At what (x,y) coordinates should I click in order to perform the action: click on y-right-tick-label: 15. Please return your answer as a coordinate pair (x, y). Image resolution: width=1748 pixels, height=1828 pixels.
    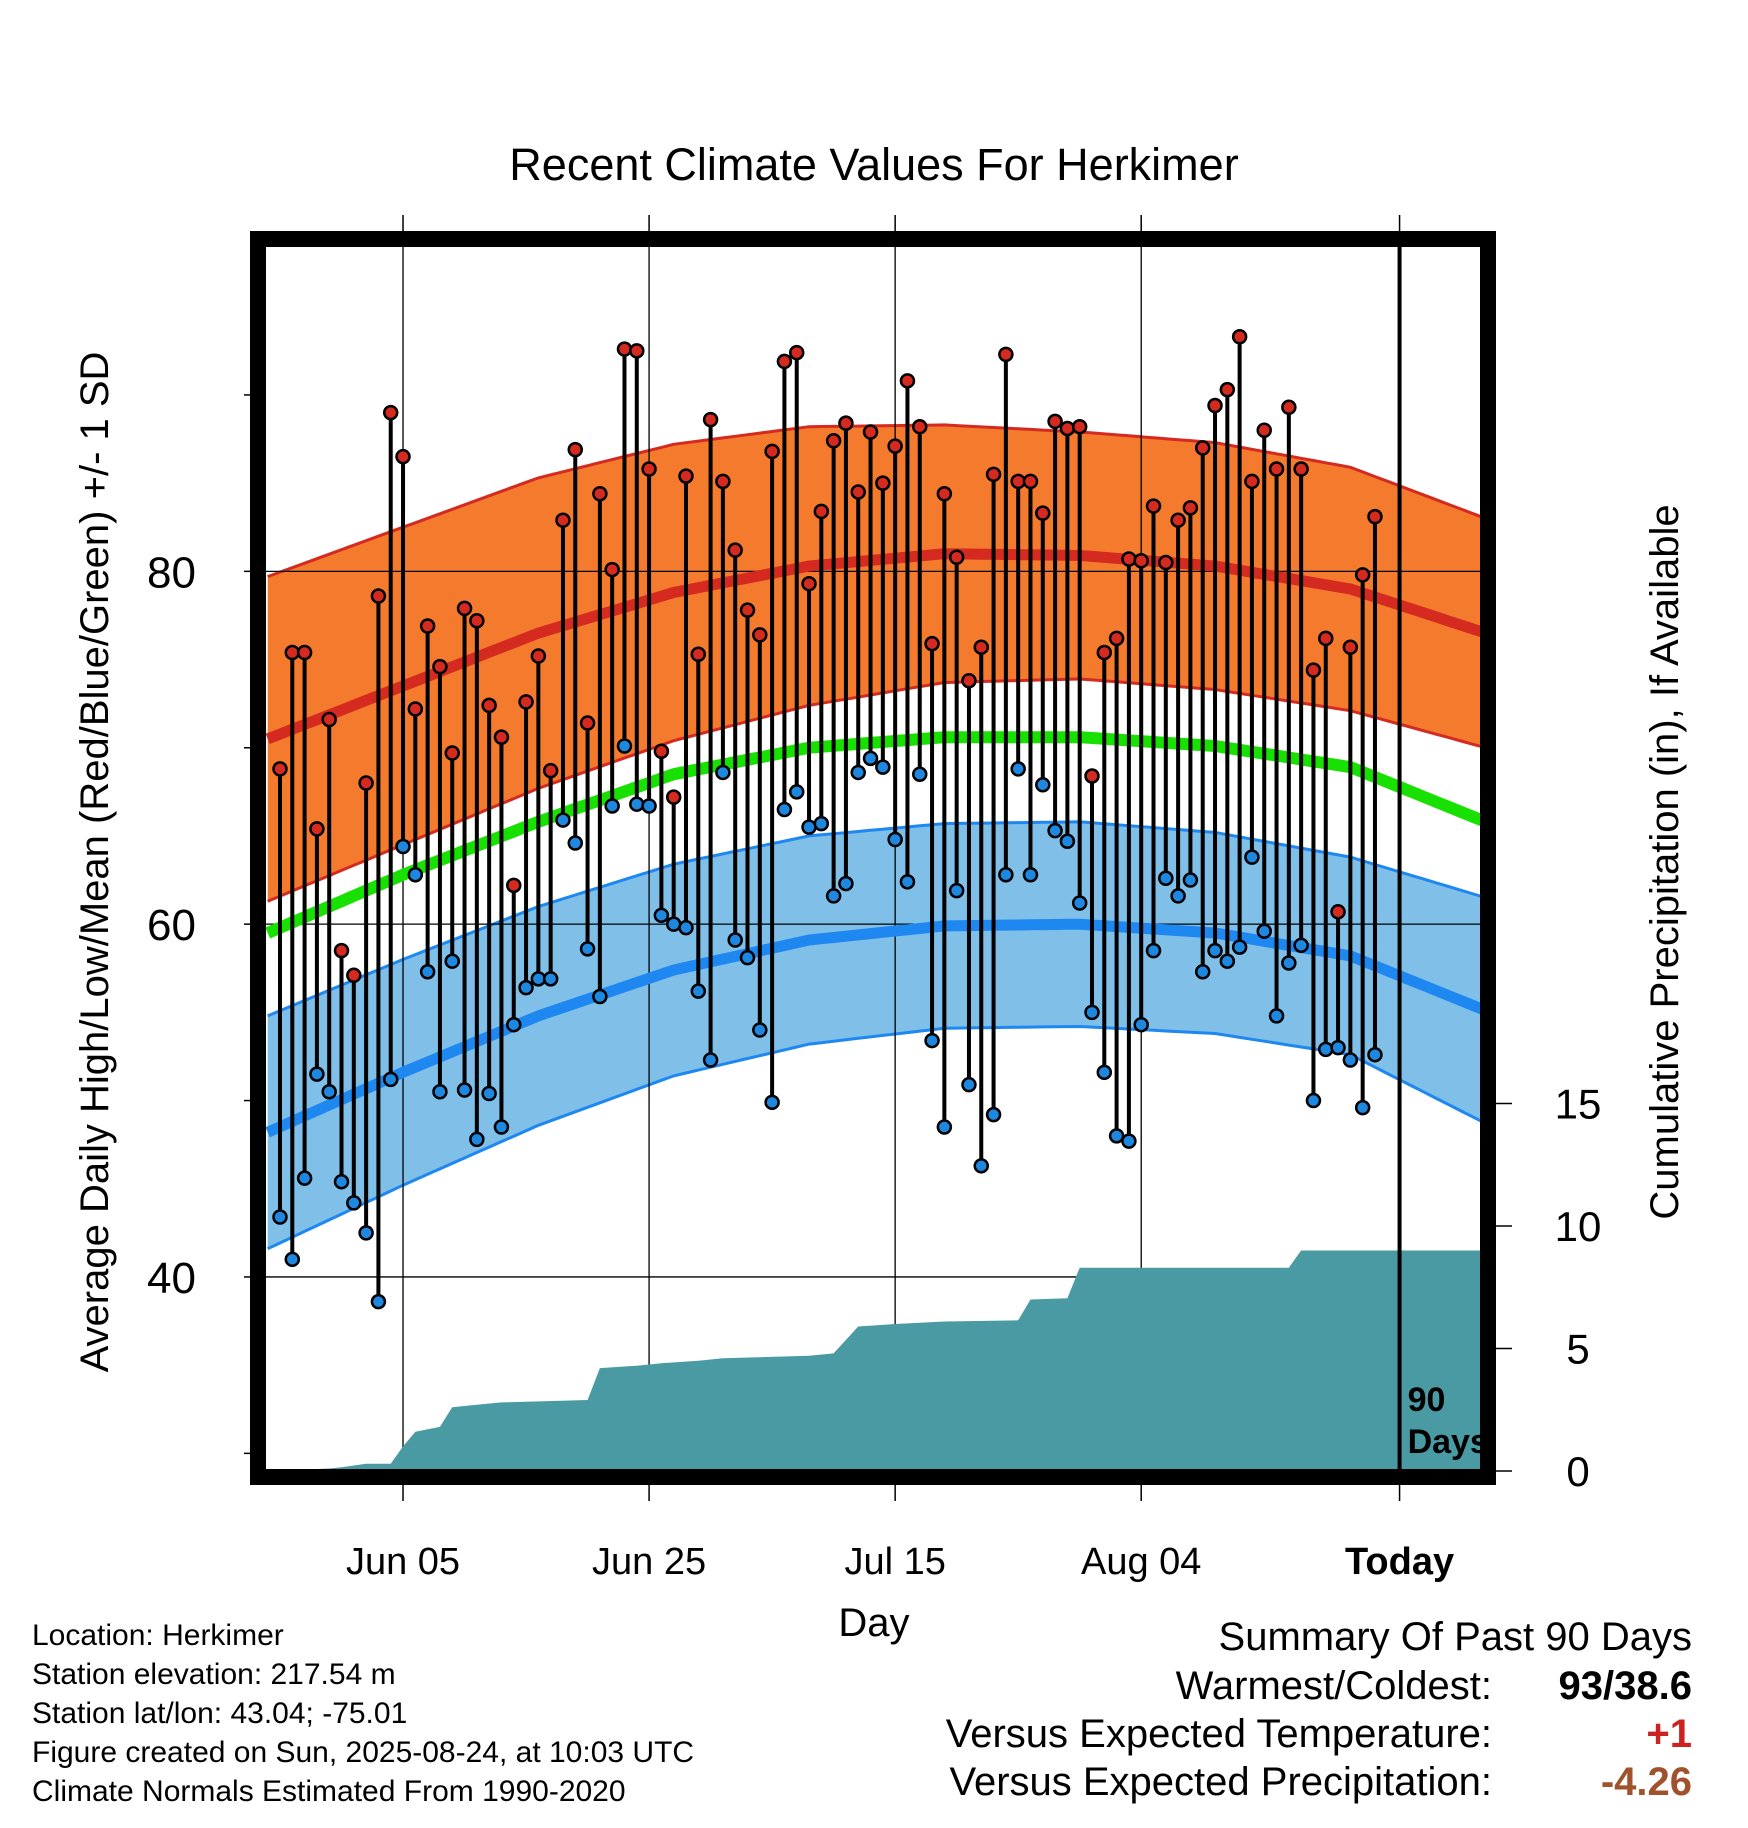
    Looking at the image, I should click on (1578, 1104).